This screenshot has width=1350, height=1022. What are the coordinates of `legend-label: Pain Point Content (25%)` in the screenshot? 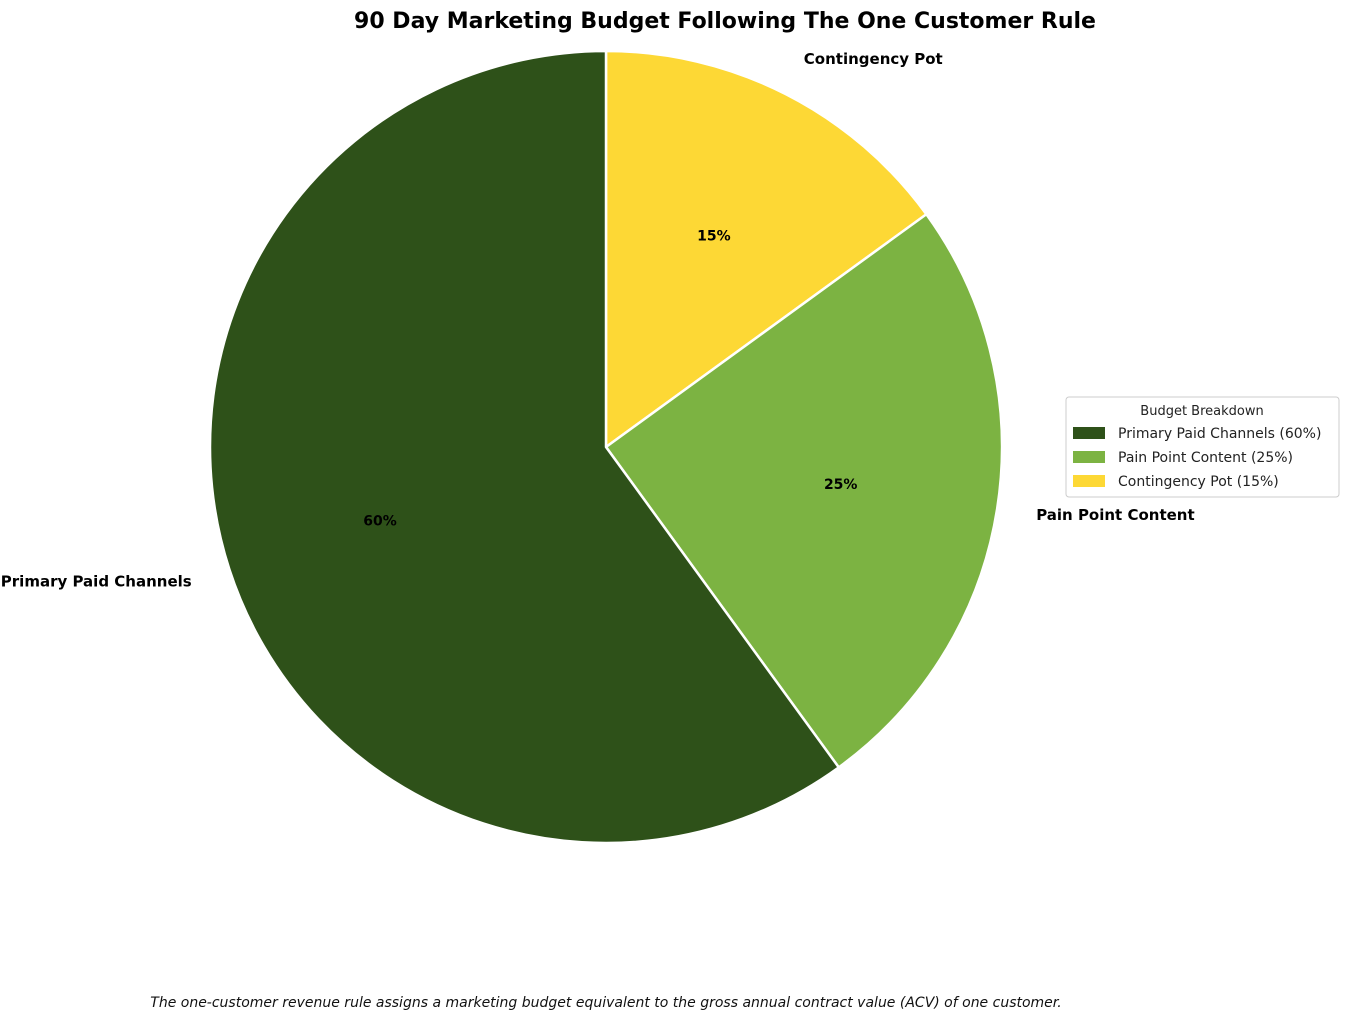 It's located at (1205, 458).